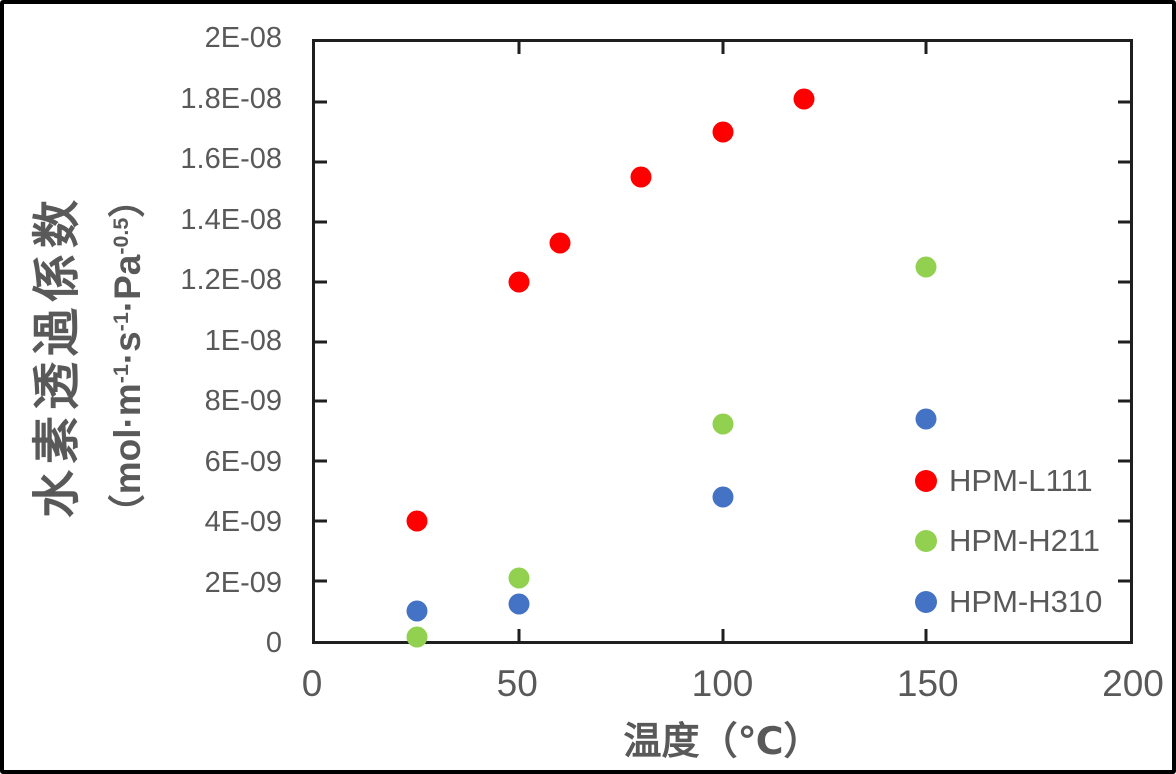 The height and width of the screenshot is (774, 1176). I want to click on y-tick-label: 8E-09, so click(243, 400).